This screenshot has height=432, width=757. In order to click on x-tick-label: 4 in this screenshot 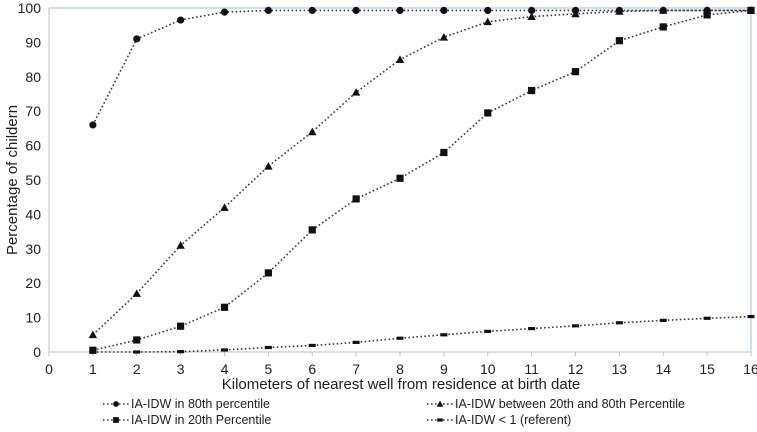, I will do `click(225, 369)`.